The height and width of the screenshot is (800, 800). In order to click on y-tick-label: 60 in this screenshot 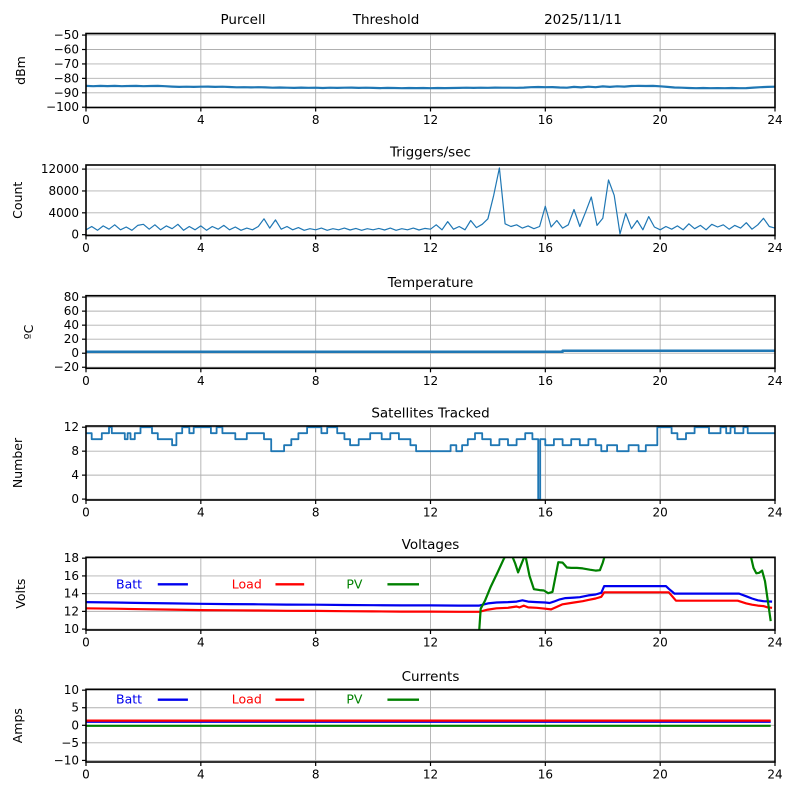, I will do `click(71, 311)`.